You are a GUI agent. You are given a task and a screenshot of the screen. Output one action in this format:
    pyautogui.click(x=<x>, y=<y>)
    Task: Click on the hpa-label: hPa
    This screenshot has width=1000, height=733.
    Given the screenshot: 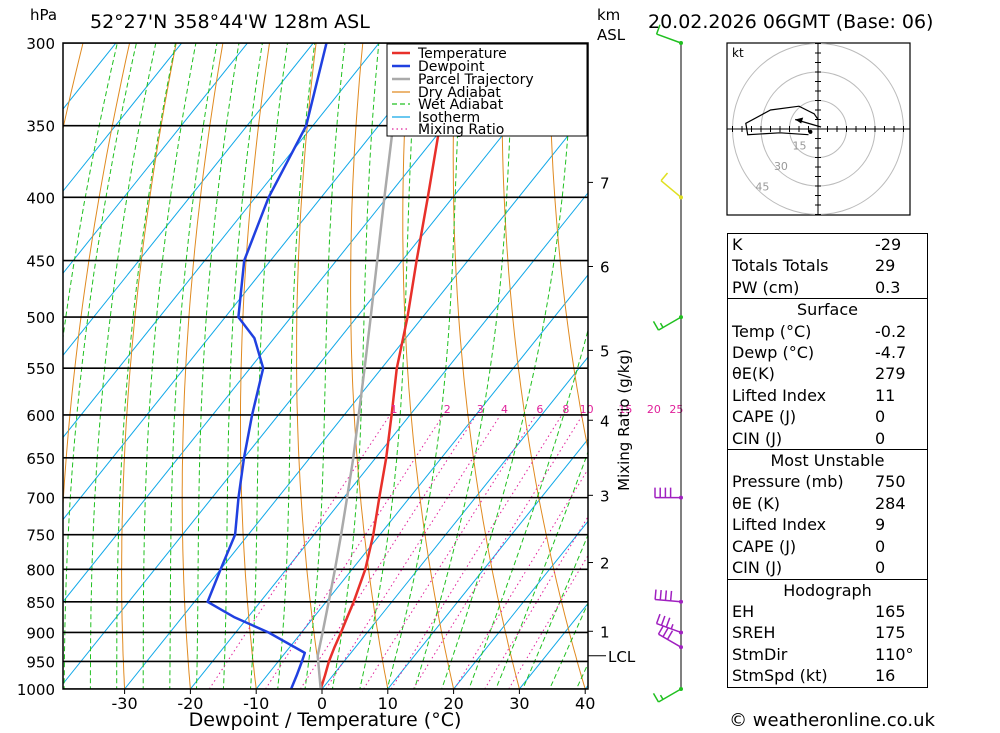 What is the action you would take?
    pyautogui.click(x=43, y=15)
    